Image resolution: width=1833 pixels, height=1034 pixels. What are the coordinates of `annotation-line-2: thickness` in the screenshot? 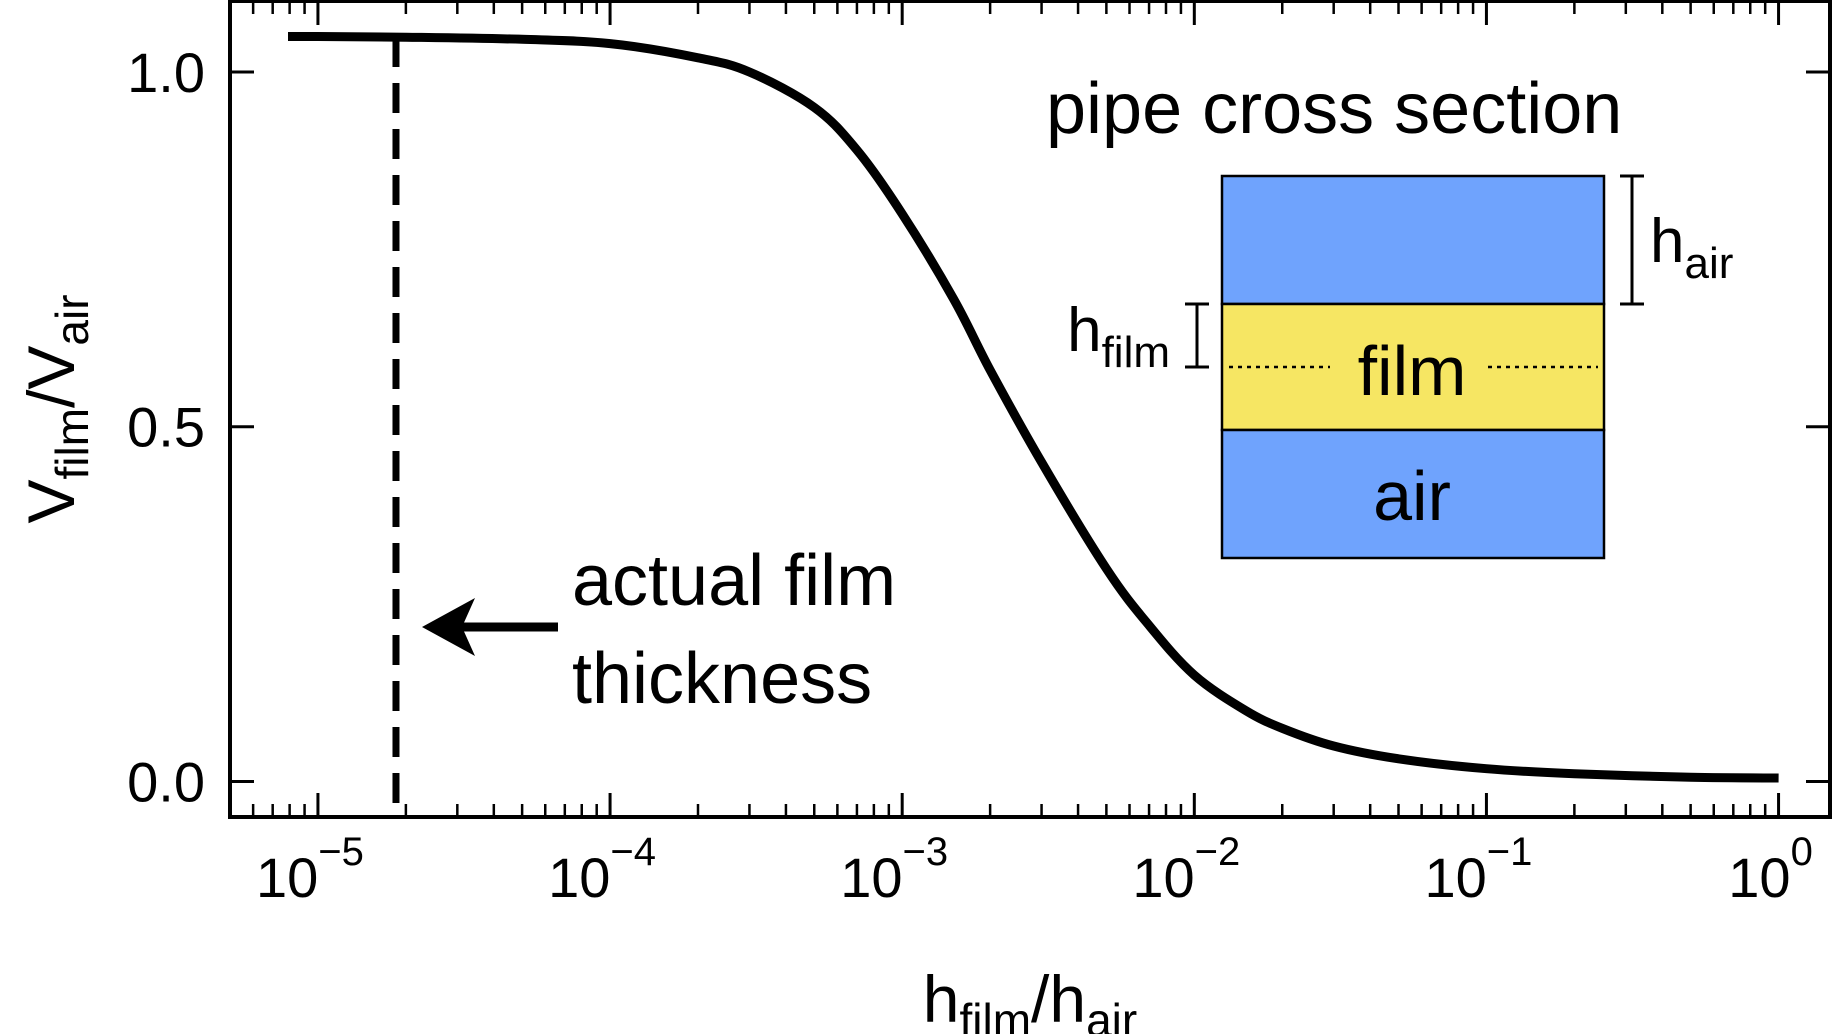 It's located at (722, 679).